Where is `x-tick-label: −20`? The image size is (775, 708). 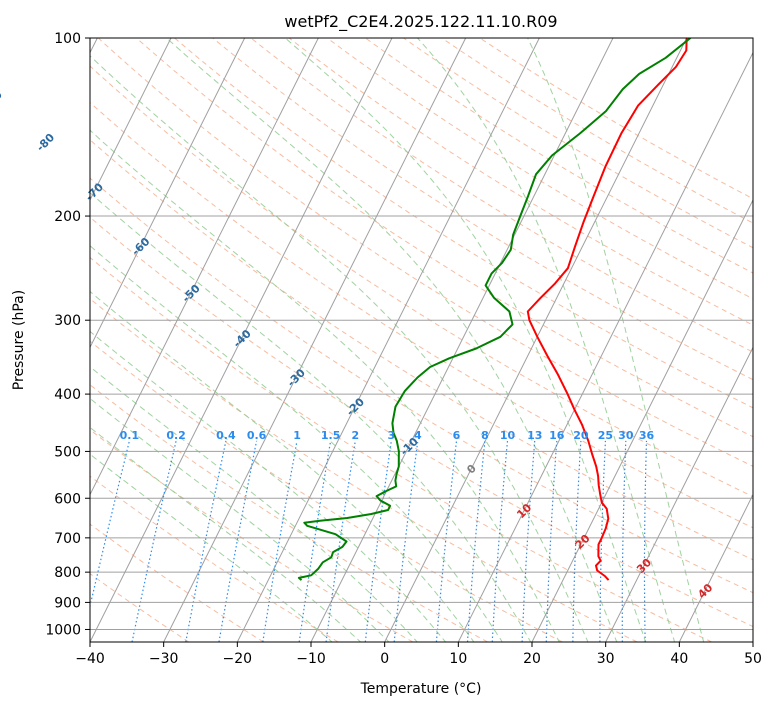 x-tick-label: −20 is located at coordinates (238, 659).